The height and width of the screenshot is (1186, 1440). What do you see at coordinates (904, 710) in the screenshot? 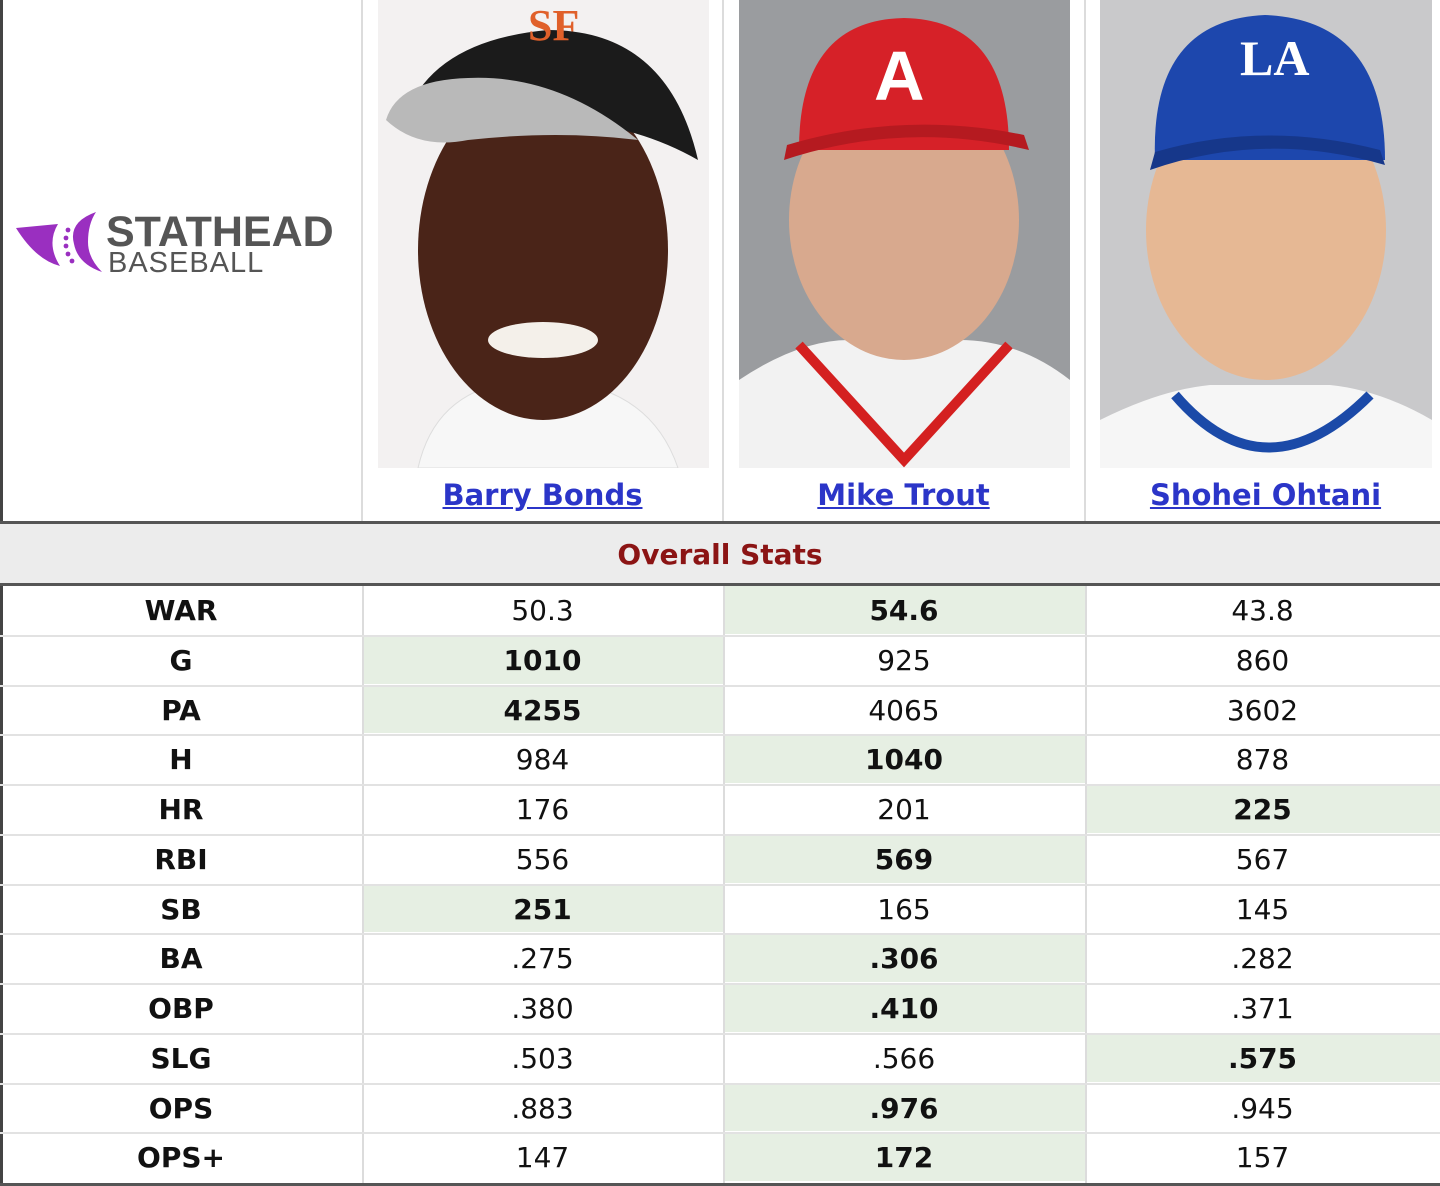
I see `stat-value: 4065` at bounding box center [904, 710].